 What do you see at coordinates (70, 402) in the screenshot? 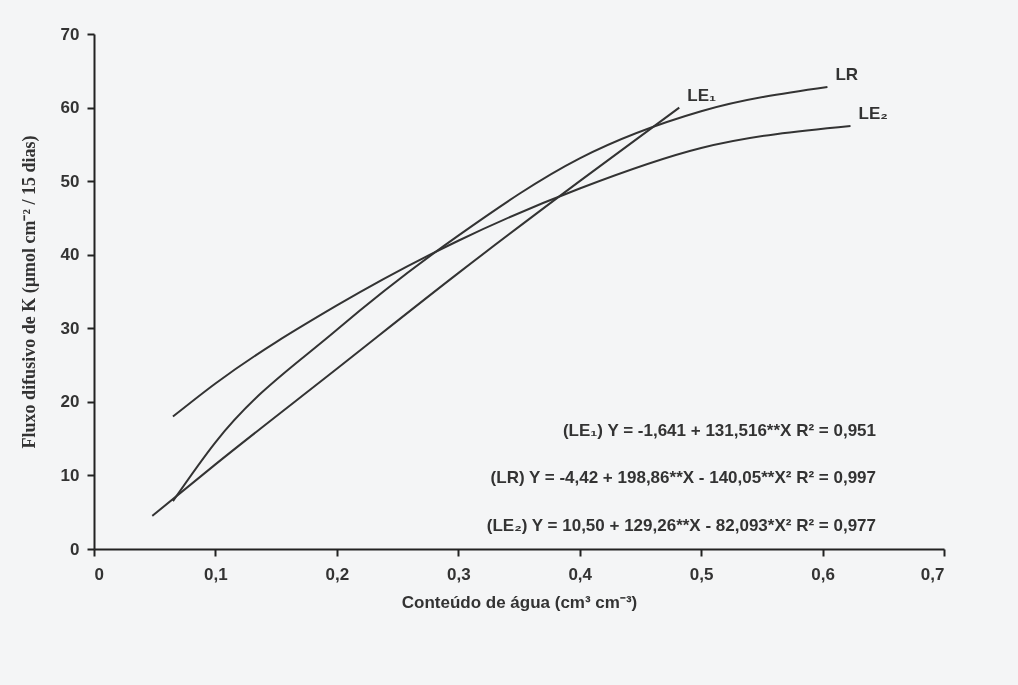
I see `y-tick-label: 20` at bounding box center [70, 402].